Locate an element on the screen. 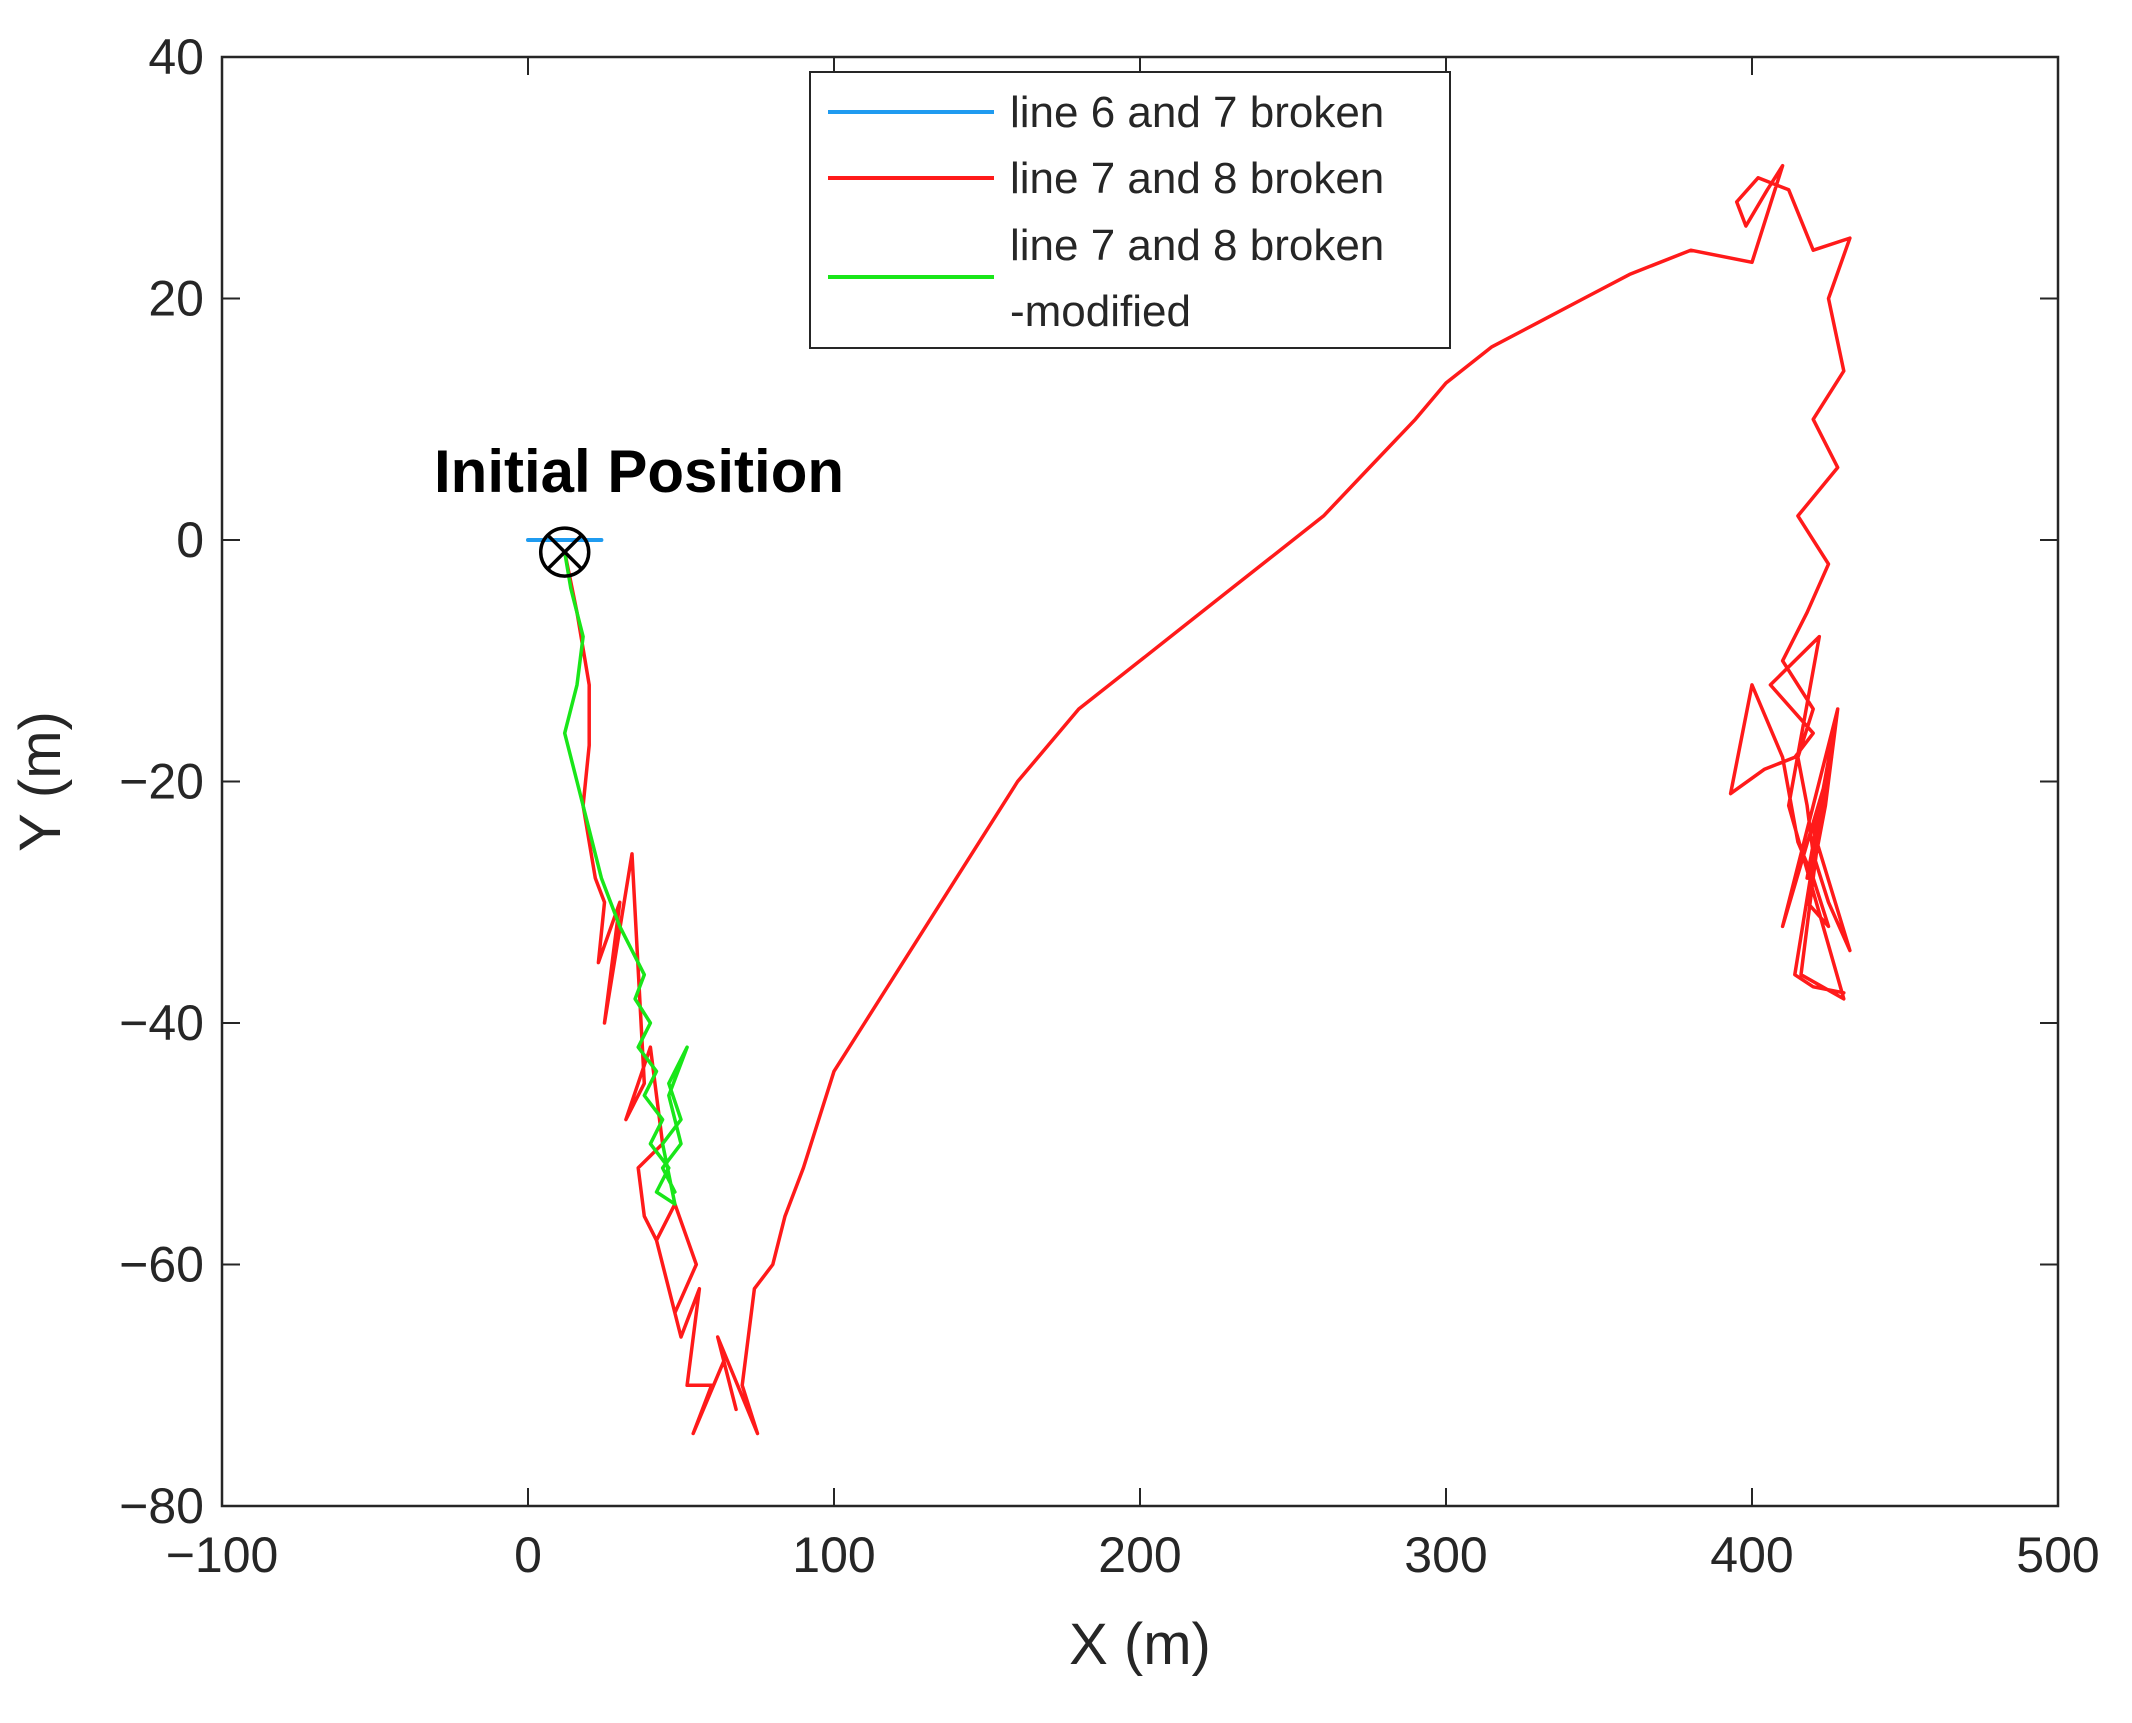 The width and height of the screenshot is (2132, 1723). marker-cross-b is located at coordinates (564, 552).